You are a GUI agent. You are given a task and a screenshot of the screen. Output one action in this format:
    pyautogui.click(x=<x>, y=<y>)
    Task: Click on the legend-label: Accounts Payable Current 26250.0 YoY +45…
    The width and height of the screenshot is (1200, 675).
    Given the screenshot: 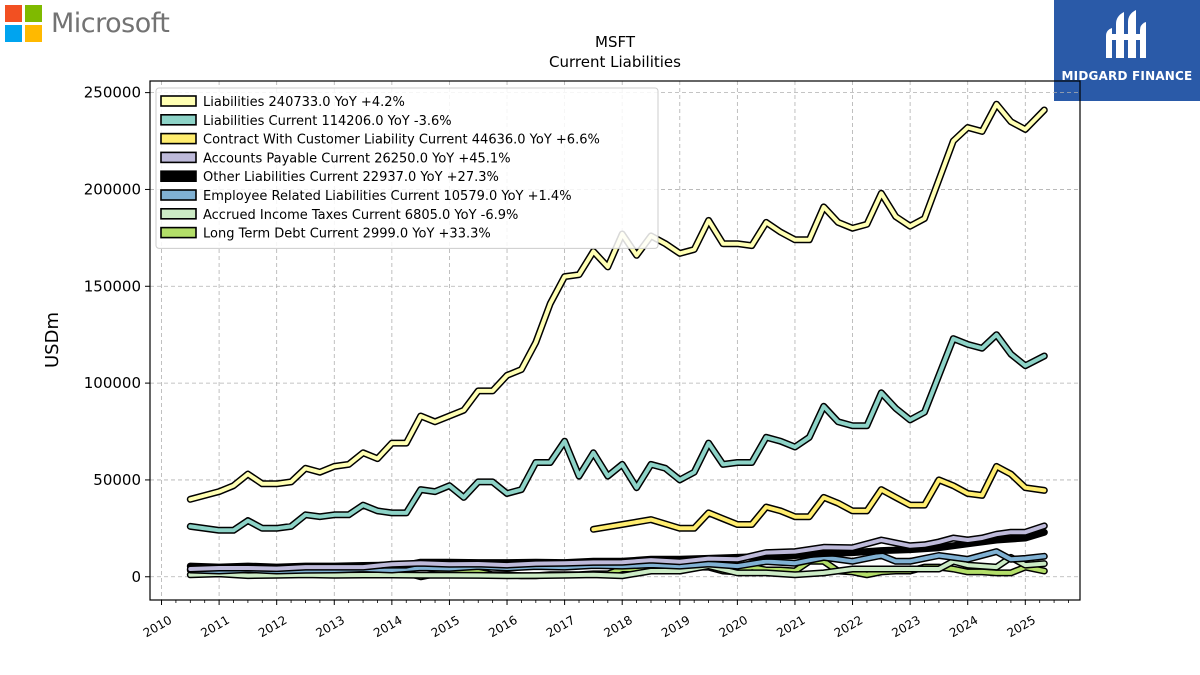 What is the action you would take?
    pyautogui.click(x=357, y=158)
    